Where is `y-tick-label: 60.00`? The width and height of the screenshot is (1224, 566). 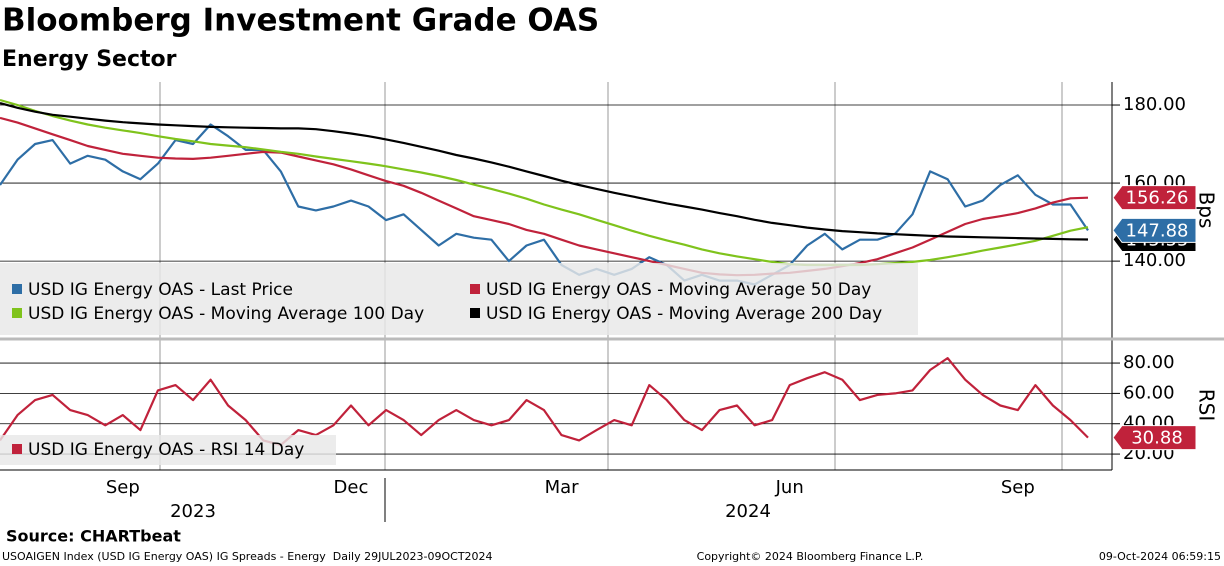
y-tick-label: 60.00 is located at coordinates (1149, 392).